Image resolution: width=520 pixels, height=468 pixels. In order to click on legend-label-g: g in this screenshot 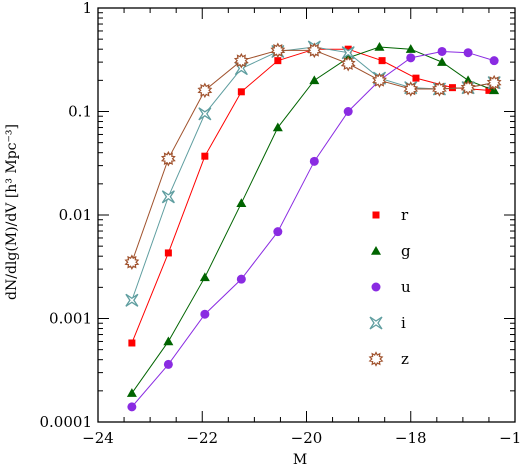, I will do `click(406, 251)`.